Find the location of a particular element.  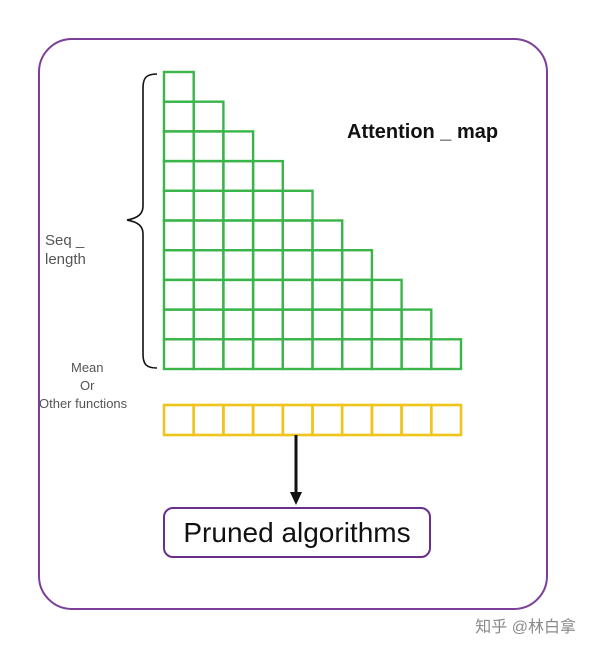

aggregation-bar is located at coordinates (312, 420).